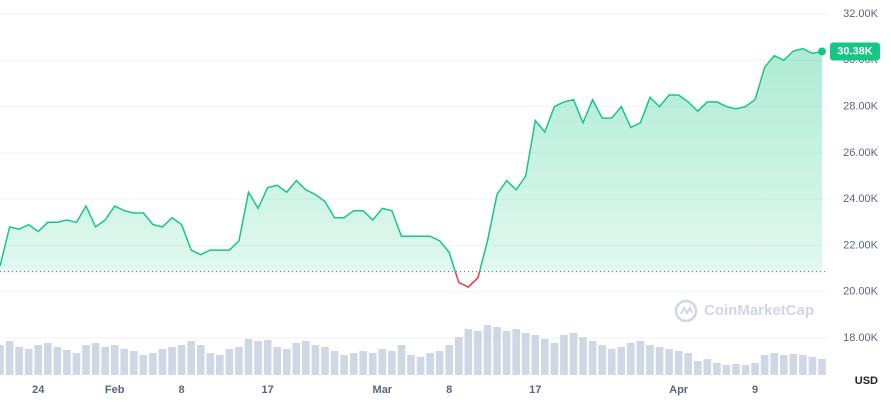 Image resolution: width=891 pixels, height=403 pixels. I want to click on current-price-label: 30.38K, so click(855, 51).